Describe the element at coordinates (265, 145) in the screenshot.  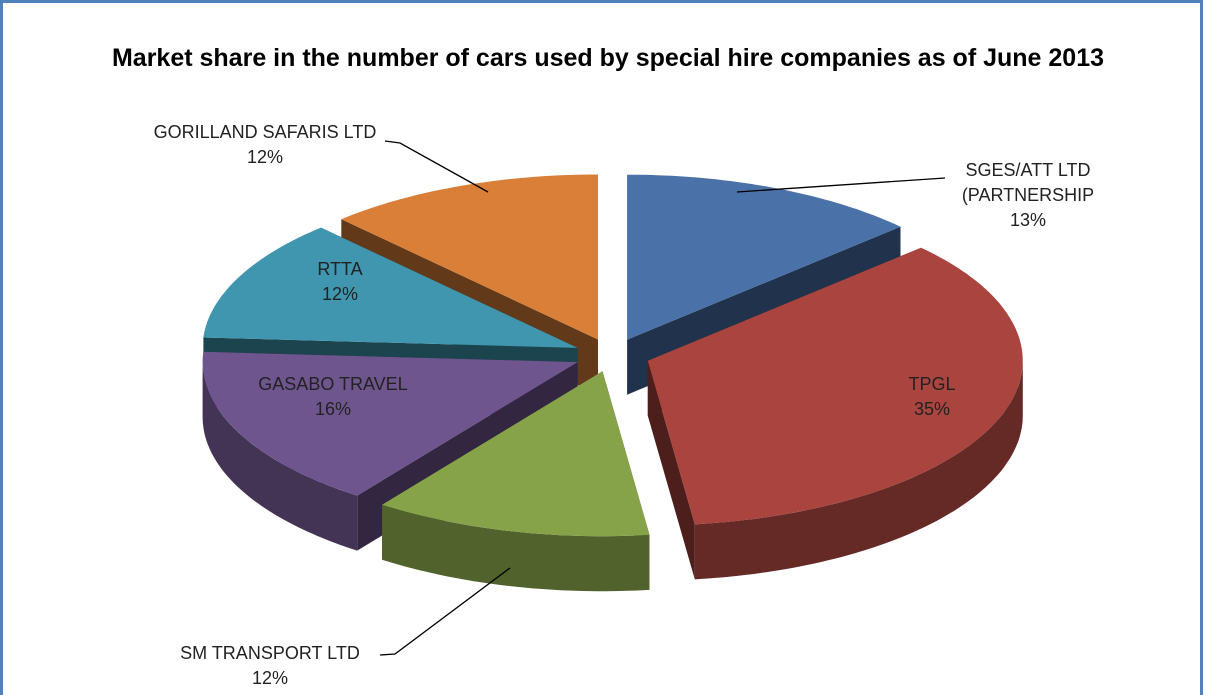
I see `slice-label: GORILLAND SAFARIS LTD 12%` at that location.